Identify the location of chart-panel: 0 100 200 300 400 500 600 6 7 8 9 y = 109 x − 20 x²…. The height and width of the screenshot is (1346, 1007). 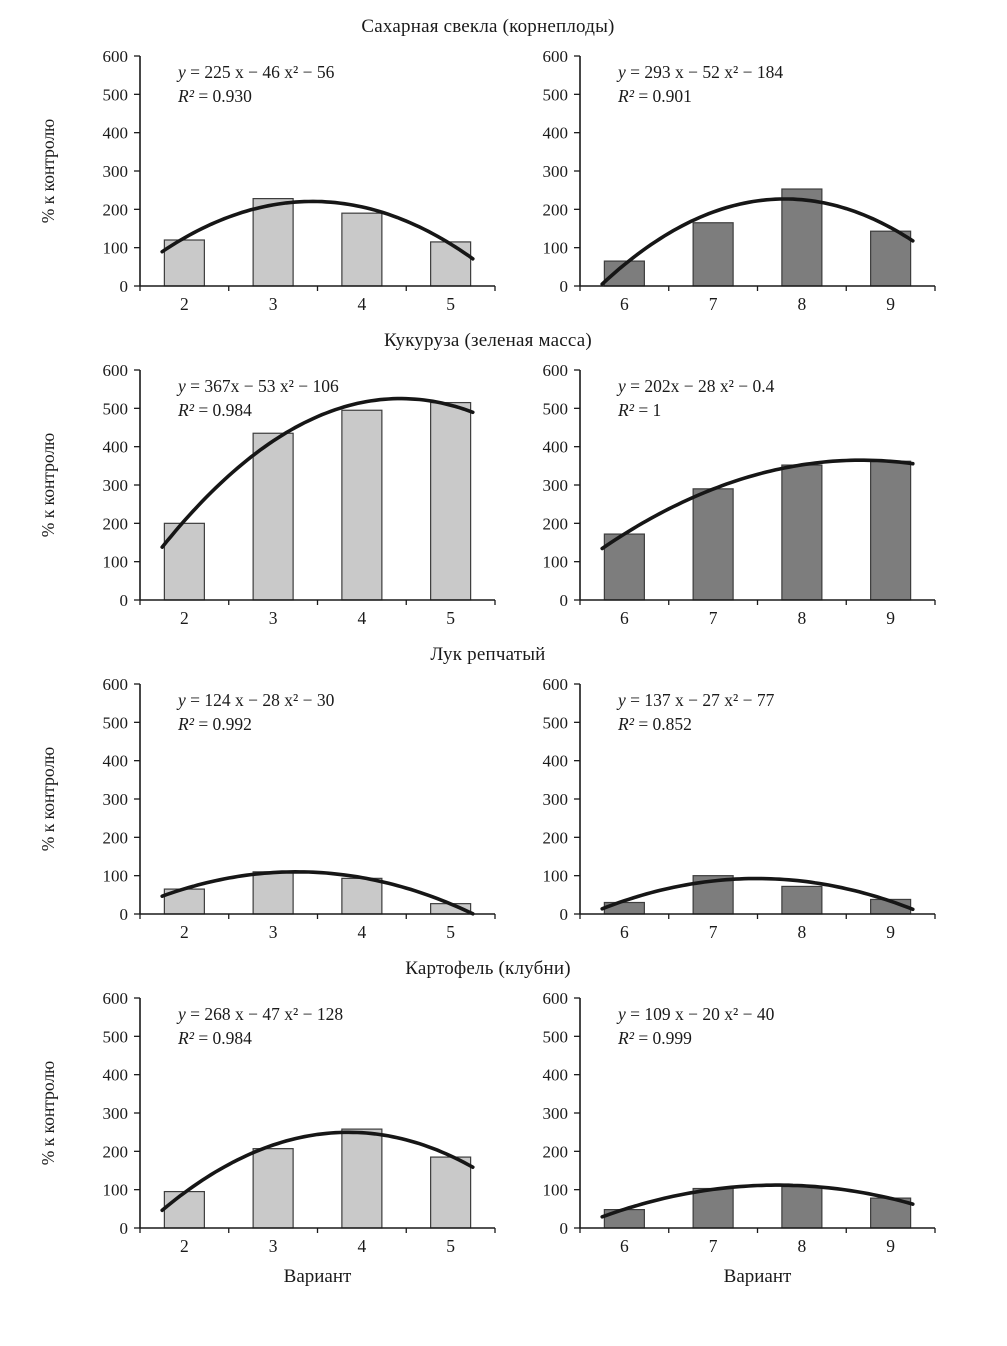
(739, 1138).